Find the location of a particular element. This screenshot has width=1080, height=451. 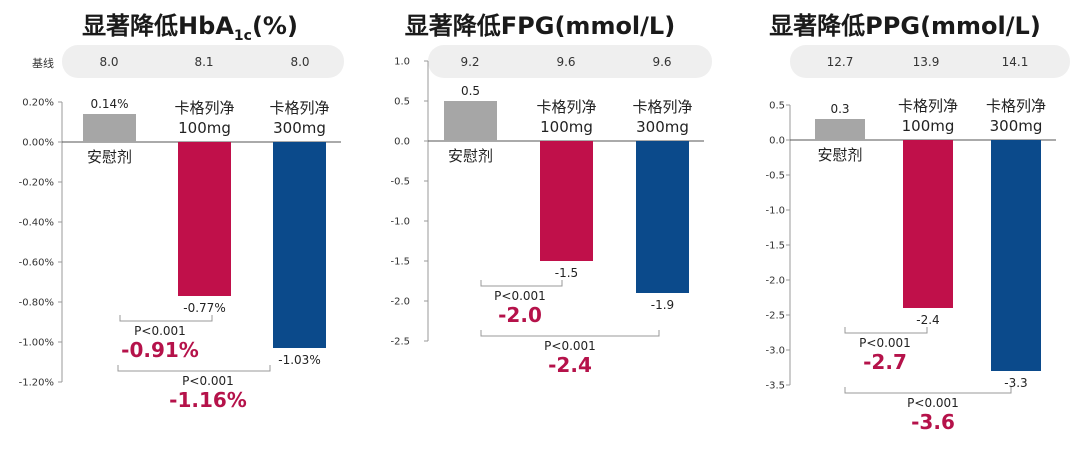

baseline-value: 14.1 is located at coordinates (1015, 62).